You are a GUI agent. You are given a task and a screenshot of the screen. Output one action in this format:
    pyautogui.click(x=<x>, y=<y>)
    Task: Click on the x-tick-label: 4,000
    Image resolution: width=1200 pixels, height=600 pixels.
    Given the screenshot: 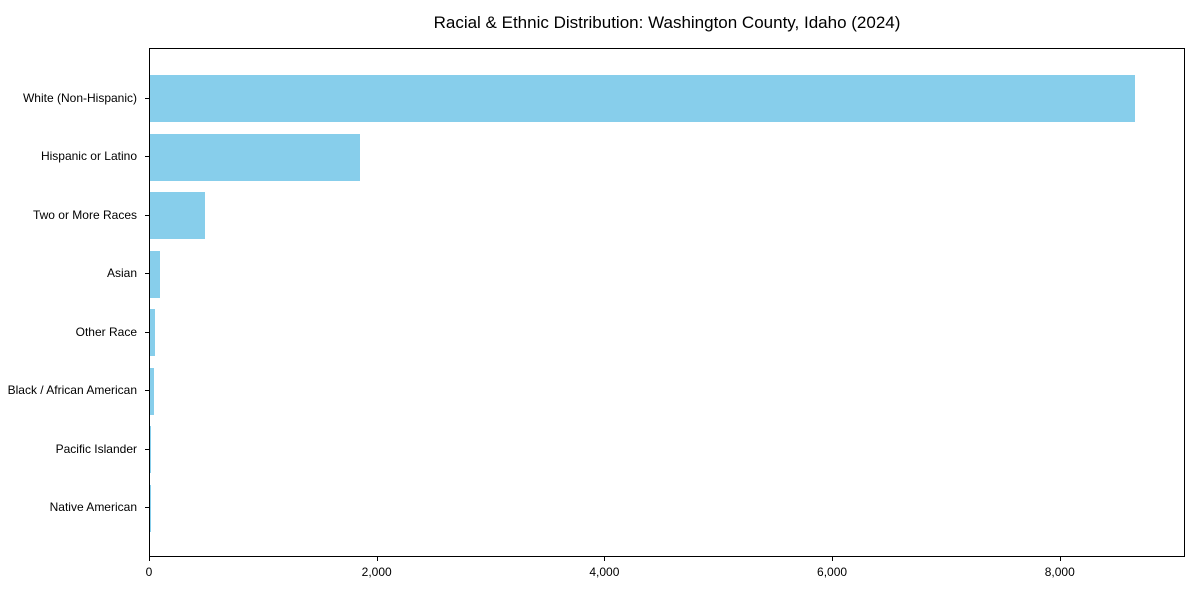 What is the action you would take?
    pyautogui.click(x=604, y=572)
    